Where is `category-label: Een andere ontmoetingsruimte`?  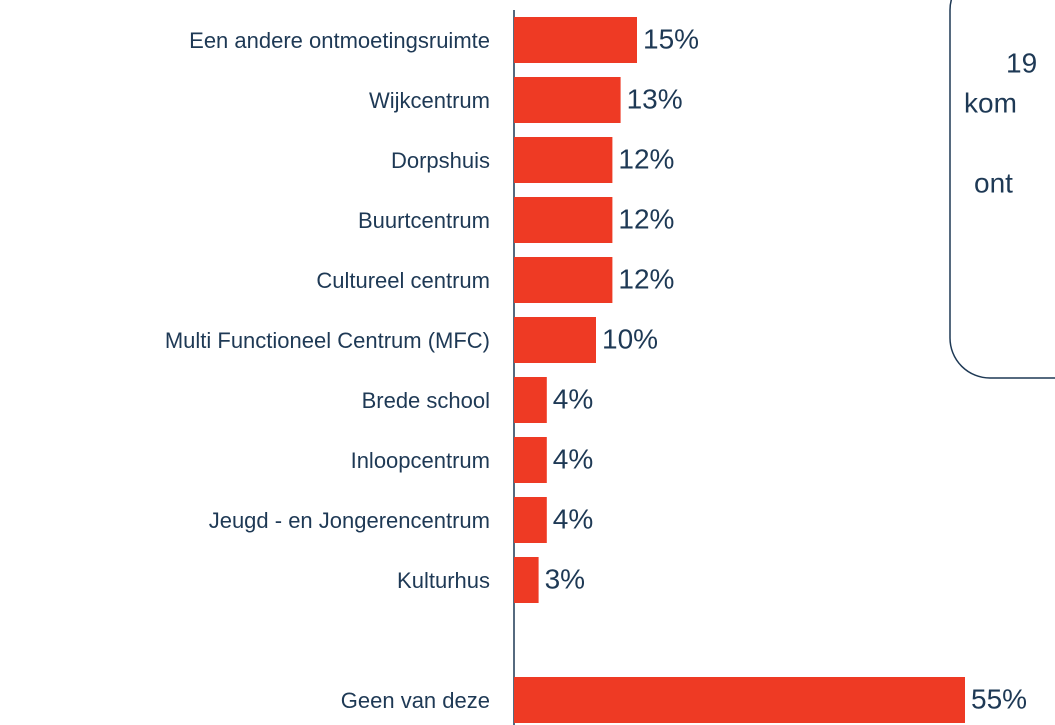
category-label: Een andere ontmoetingsruimte is located at coordinates (339, 40).